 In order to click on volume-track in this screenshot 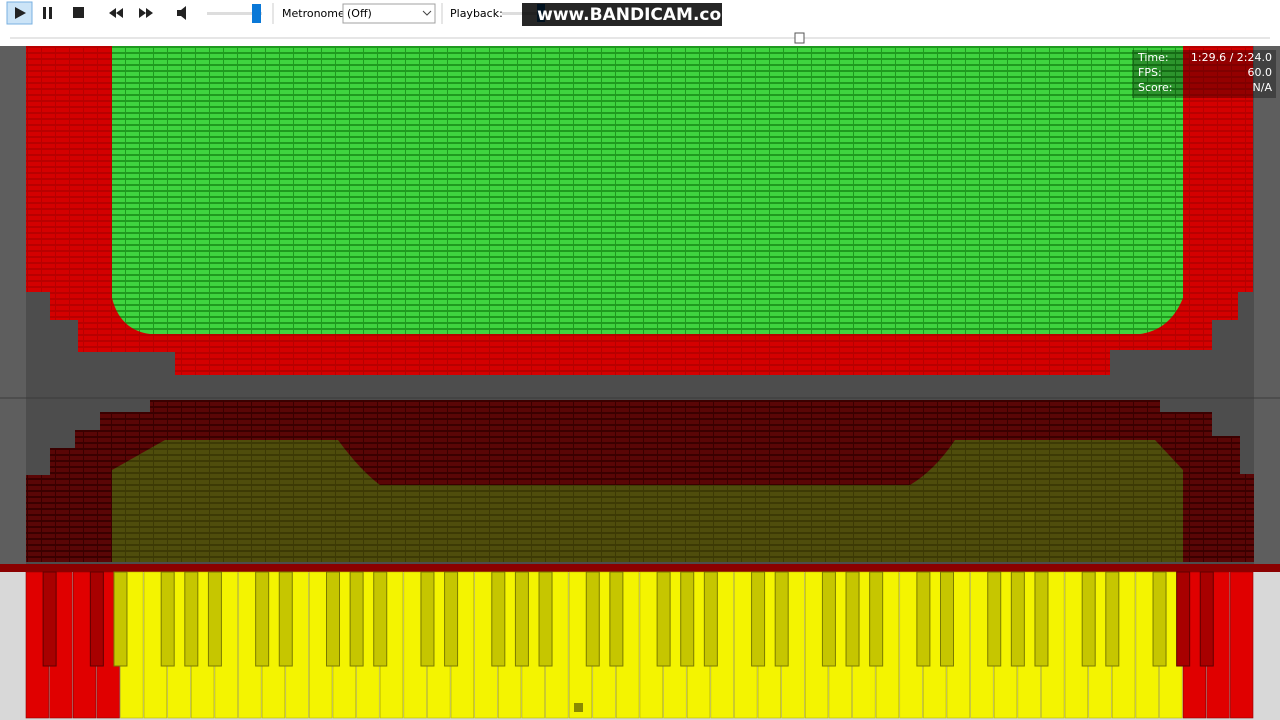, I will do `click(234, 13)`.